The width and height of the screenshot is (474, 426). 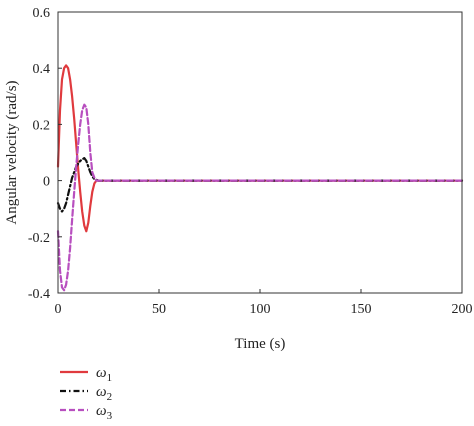 I want to click on y-axis-label: Angular velocity (rad/s), so click(x=12, y=152).